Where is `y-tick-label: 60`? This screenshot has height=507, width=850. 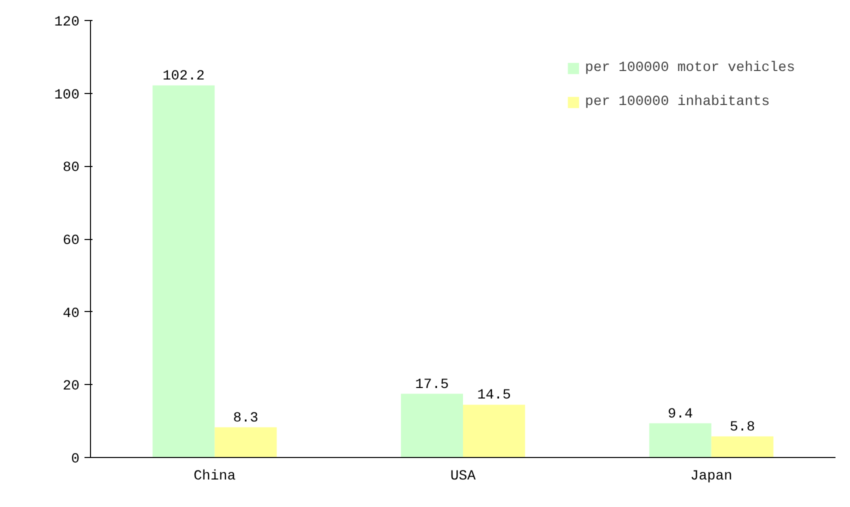 y-tick-label: 60 is located at coordinates (71, 241).